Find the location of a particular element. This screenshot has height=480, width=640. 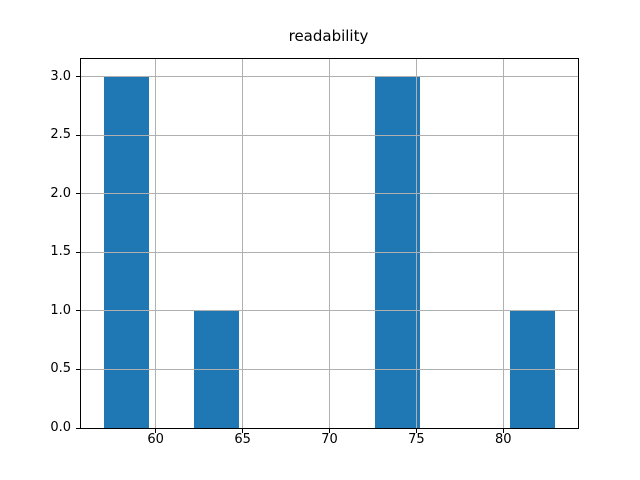

y-tick-label: 2.5 is located at coordinates (60, 135).